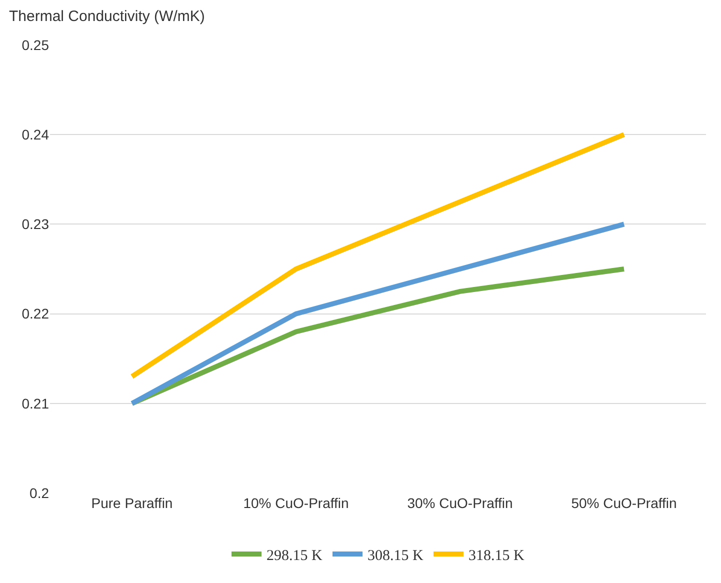 Image resolution: width=721 pixels, height=583 pixels. What do you see at coordinates (36, 44) in the screenshot?
I see `y-tick-label: 0.25` at bounding box center [36, 44].